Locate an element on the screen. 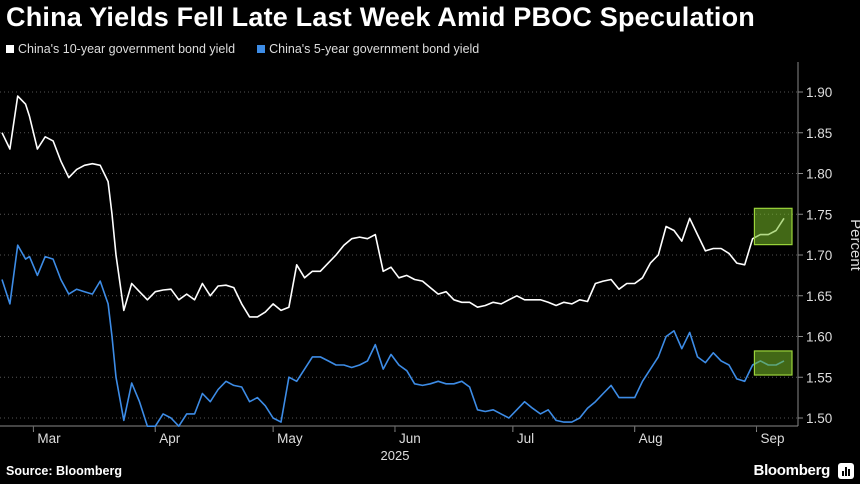  highlight-box-10y is located at coordinates (773, 226).